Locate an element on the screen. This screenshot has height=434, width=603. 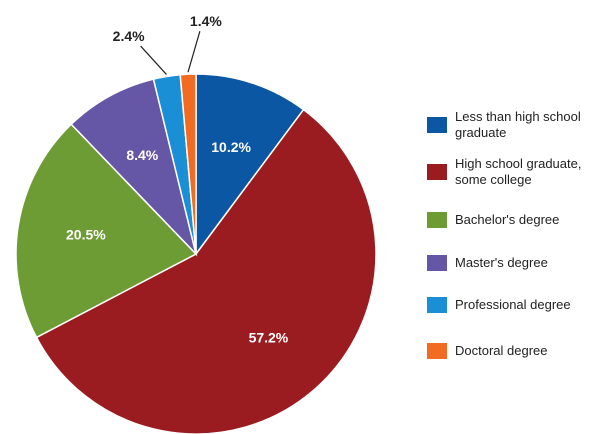
data-label: 10.2% is located at coordinates (231, 147).